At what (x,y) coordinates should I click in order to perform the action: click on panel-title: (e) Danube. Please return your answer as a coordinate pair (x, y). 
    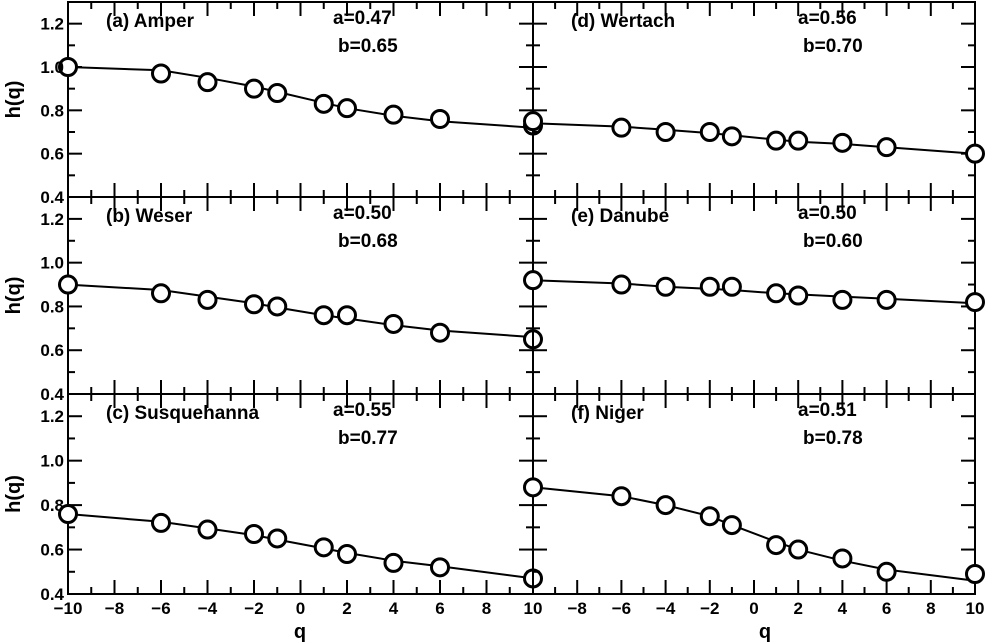
    Looking at the image, I should click on (620, 216).